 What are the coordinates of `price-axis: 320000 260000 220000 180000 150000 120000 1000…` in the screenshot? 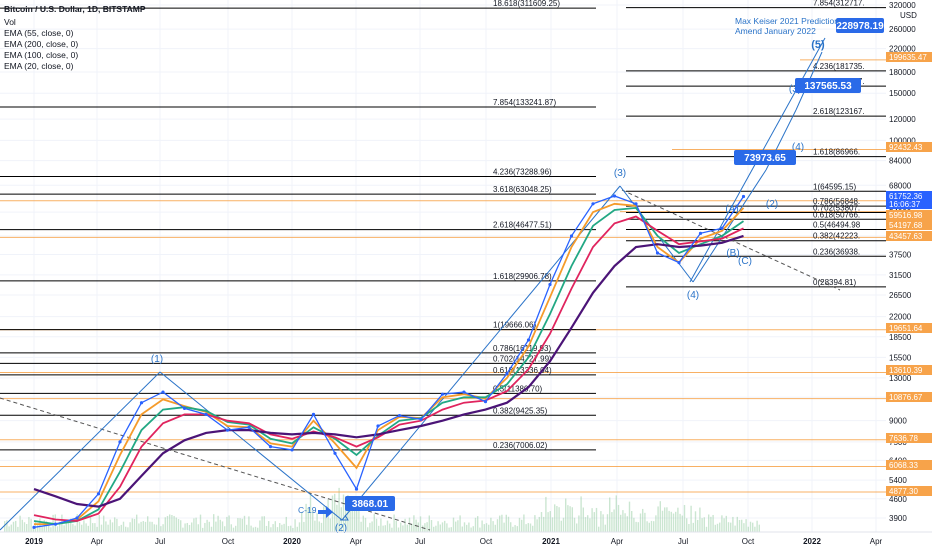 It's located at (909, 266).